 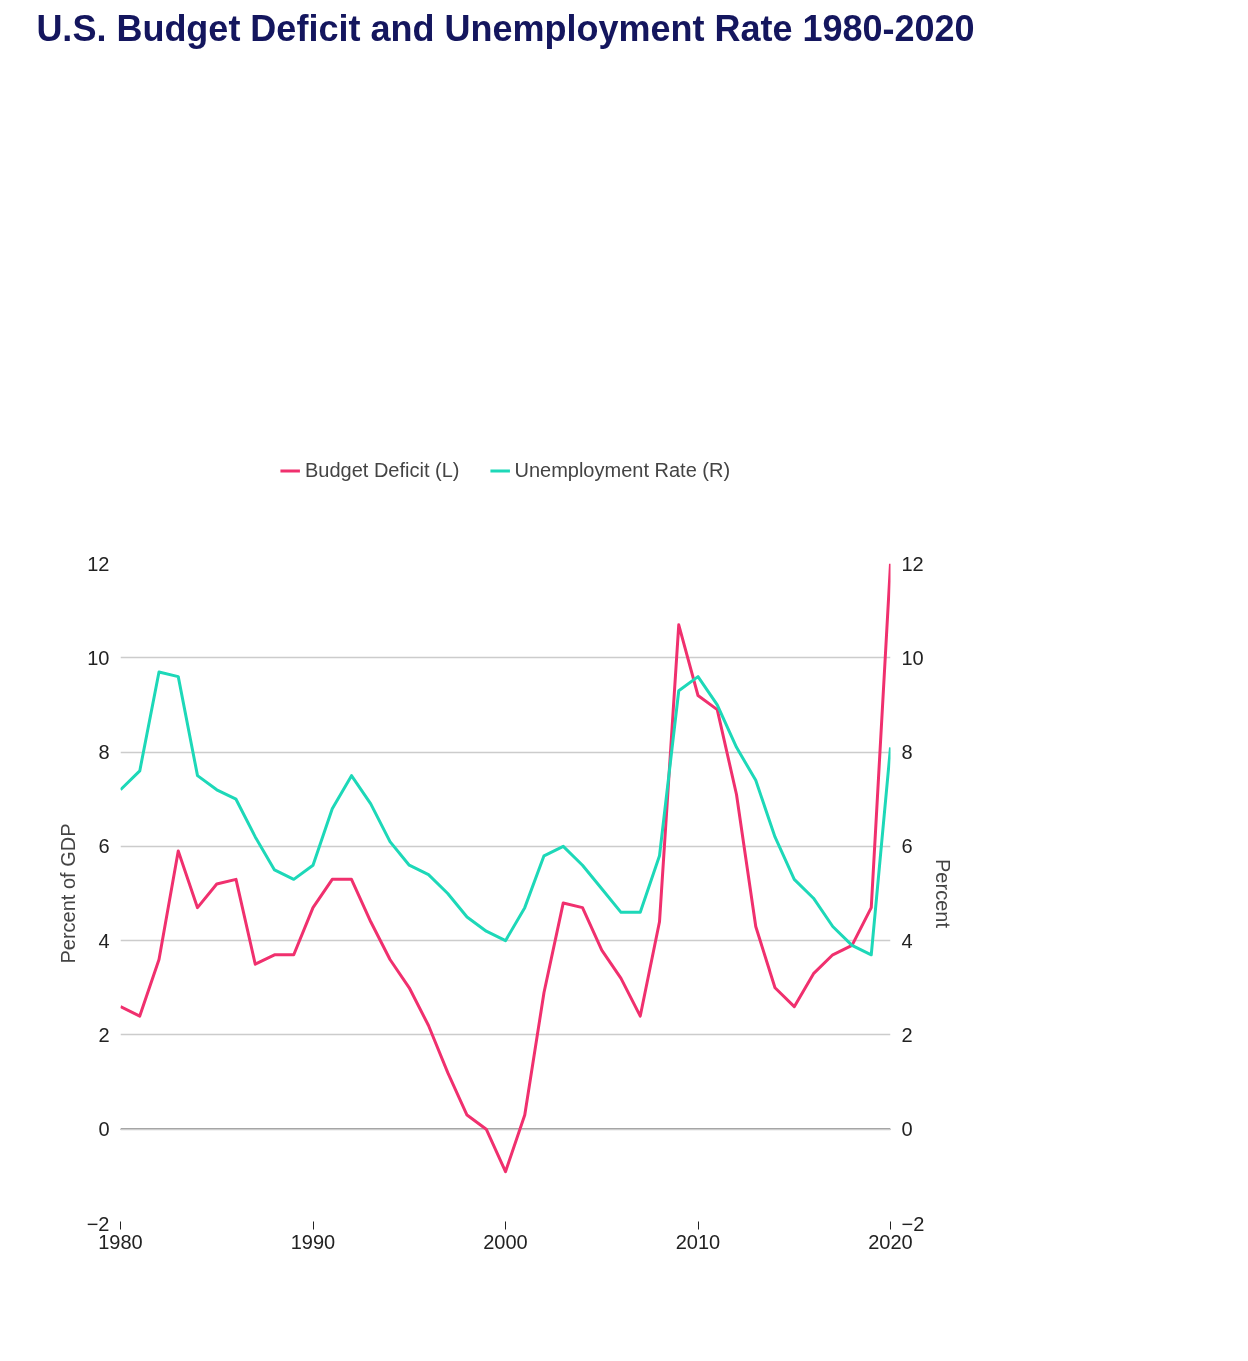 What do you see at coordinates (104, 752) in the screenshot?
I see `y-tick-label: 8` at bounding box center [104, 752].